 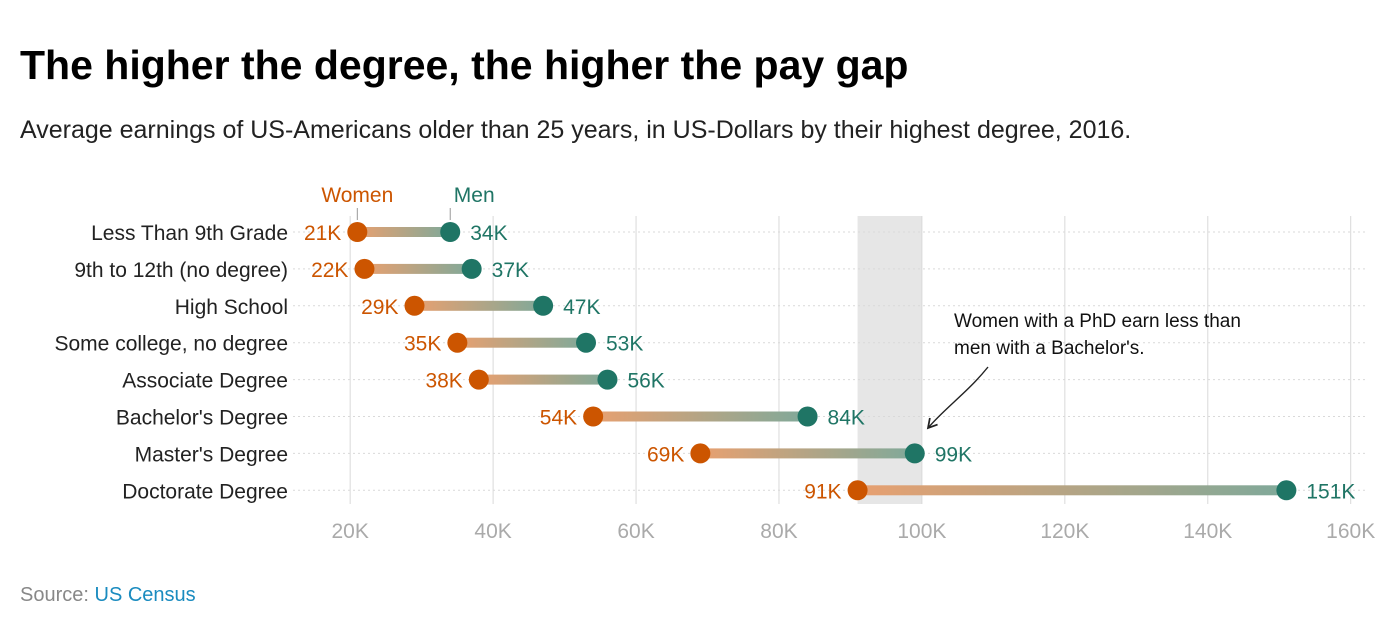 What do you see at coordinates (778, 531) in the screenshot?
I see `x-tick-label: 80K` at bounding box center [778, 531].